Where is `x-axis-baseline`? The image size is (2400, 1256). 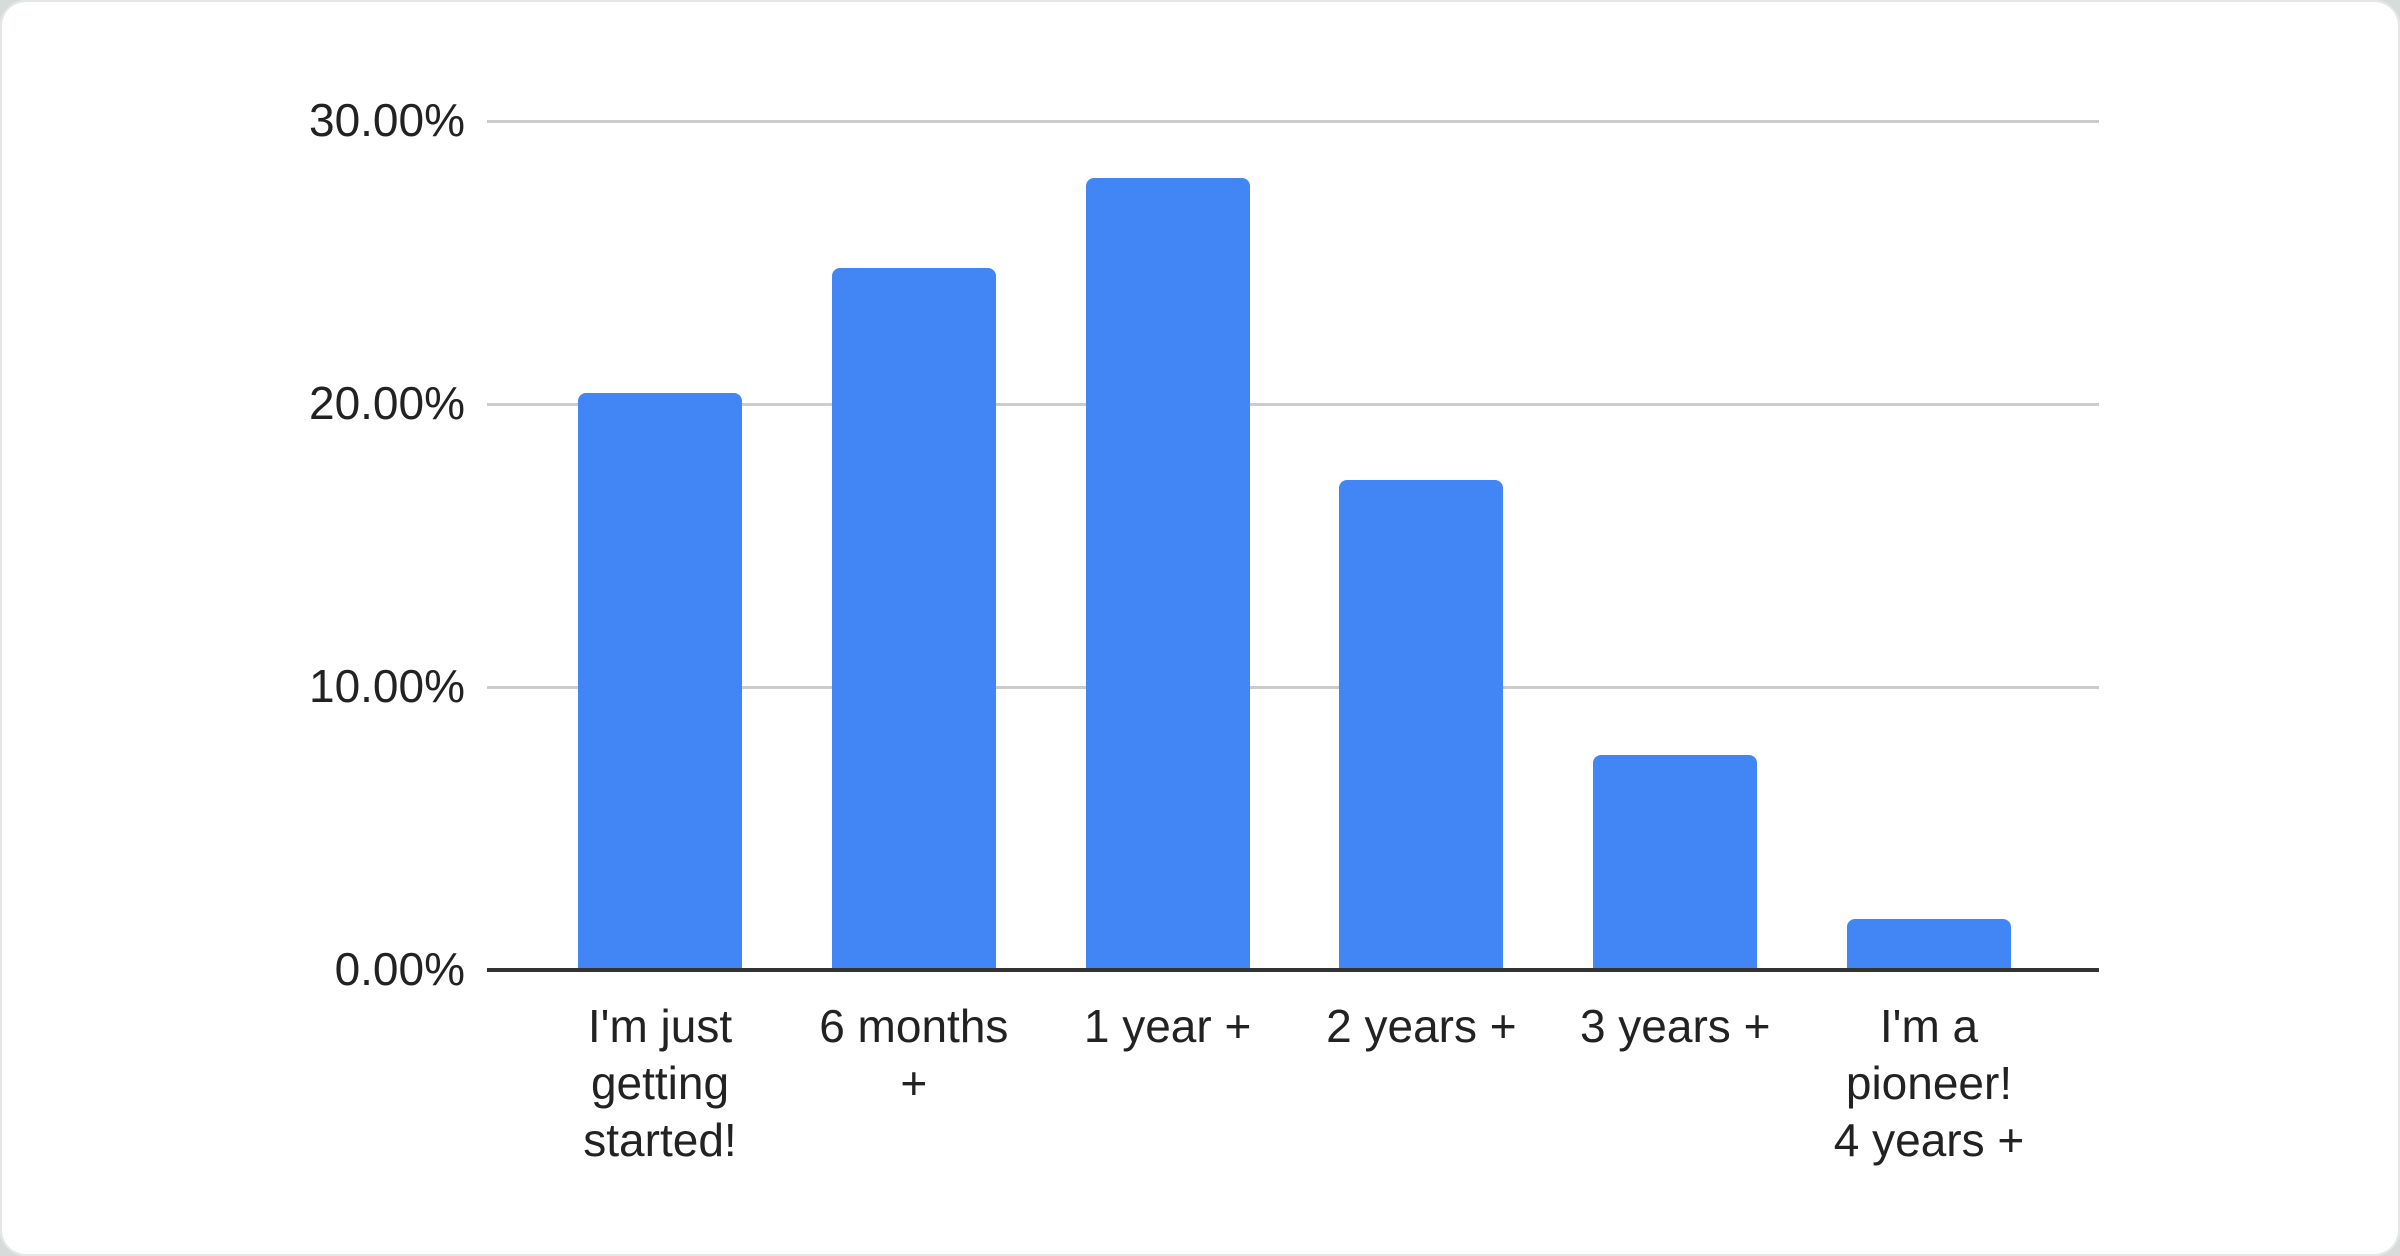
x-axis-baseline is located at coordinates (1293, 970).